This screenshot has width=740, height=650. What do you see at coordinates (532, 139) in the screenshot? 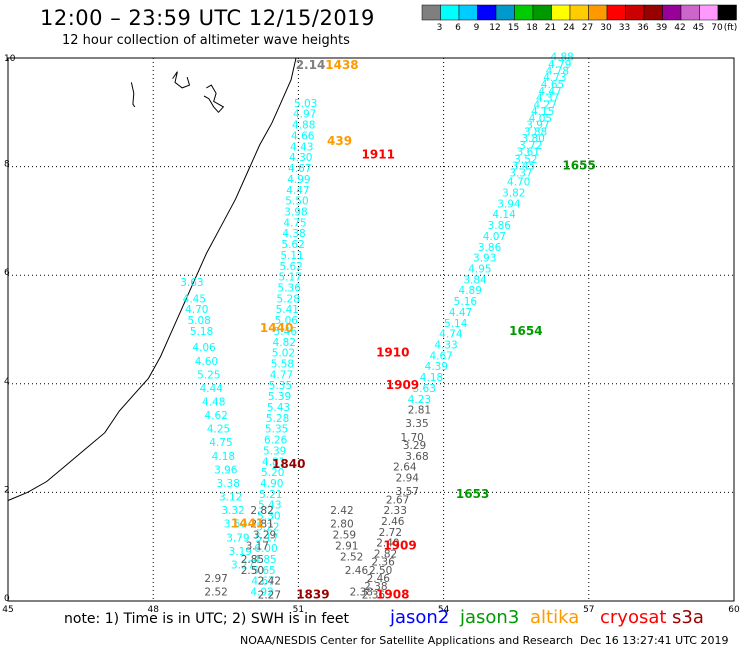
I see `swh-value: 3.80` at bounding box center [532, 139].